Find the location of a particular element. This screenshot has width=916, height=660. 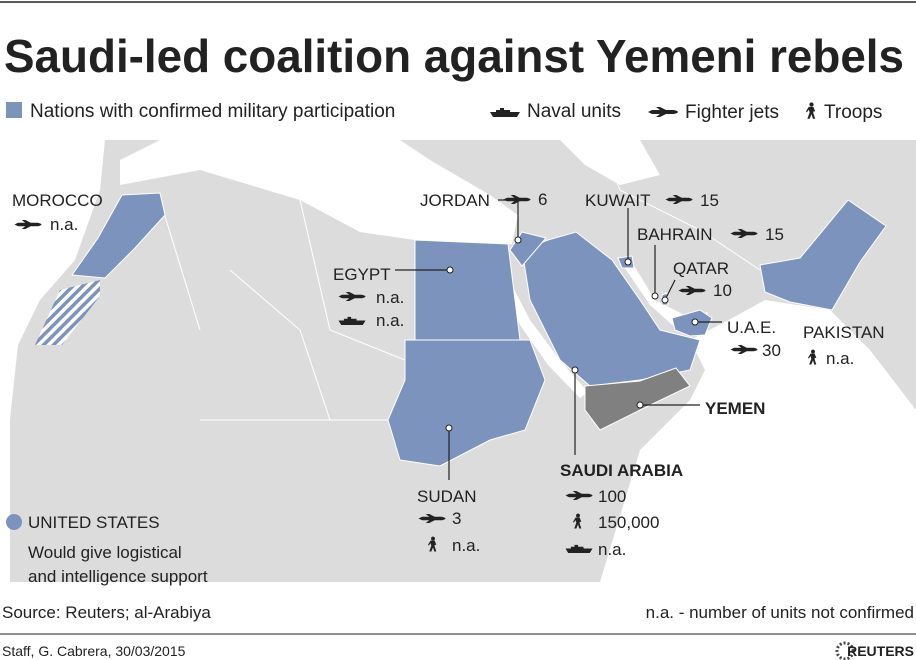

jet-icon is located at coordinates (663, 112).